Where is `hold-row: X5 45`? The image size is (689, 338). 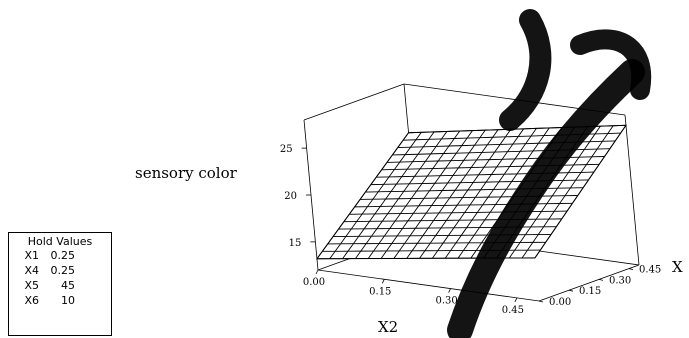
hold-row: X5 45 is located at coordinates (60, 285).